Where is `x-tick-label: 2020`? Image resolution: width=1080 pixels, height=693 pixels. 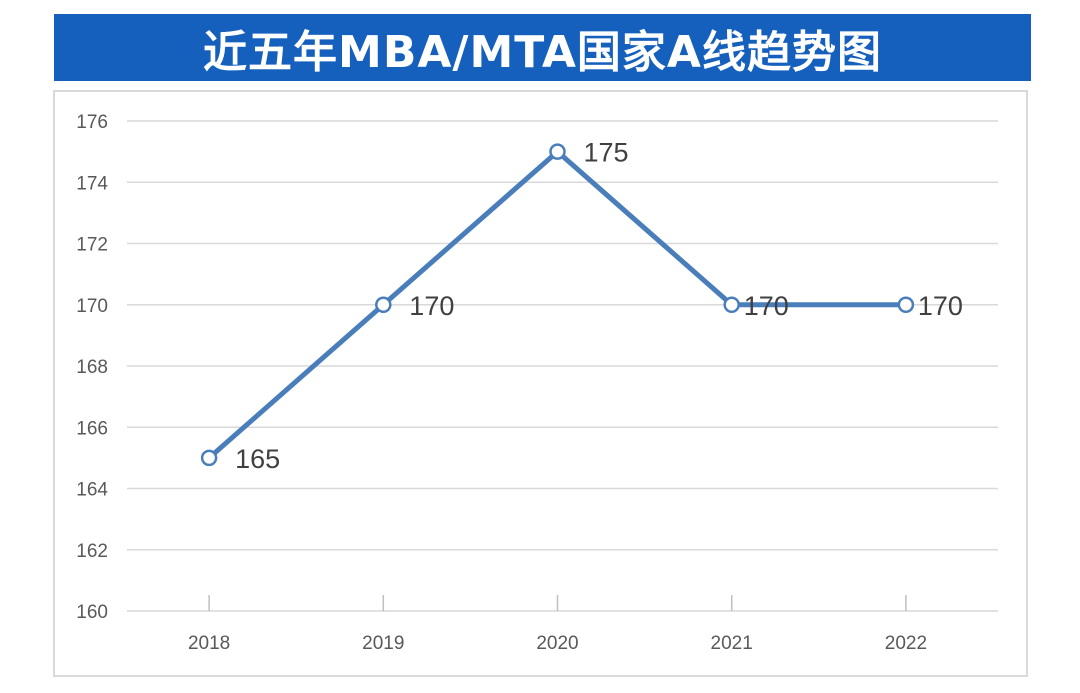 x-tick-label: 2020 is located at coordinates (557, 643).